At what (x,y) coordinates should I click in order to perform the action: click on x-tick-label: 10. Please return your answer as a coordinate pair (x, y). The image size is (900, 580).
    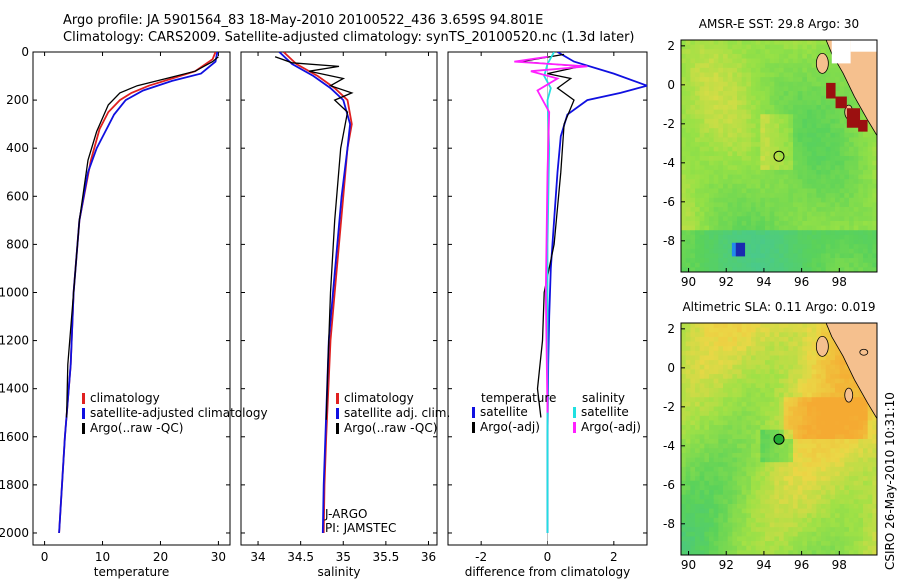
    Looking at the image, I should click on (102, 557).